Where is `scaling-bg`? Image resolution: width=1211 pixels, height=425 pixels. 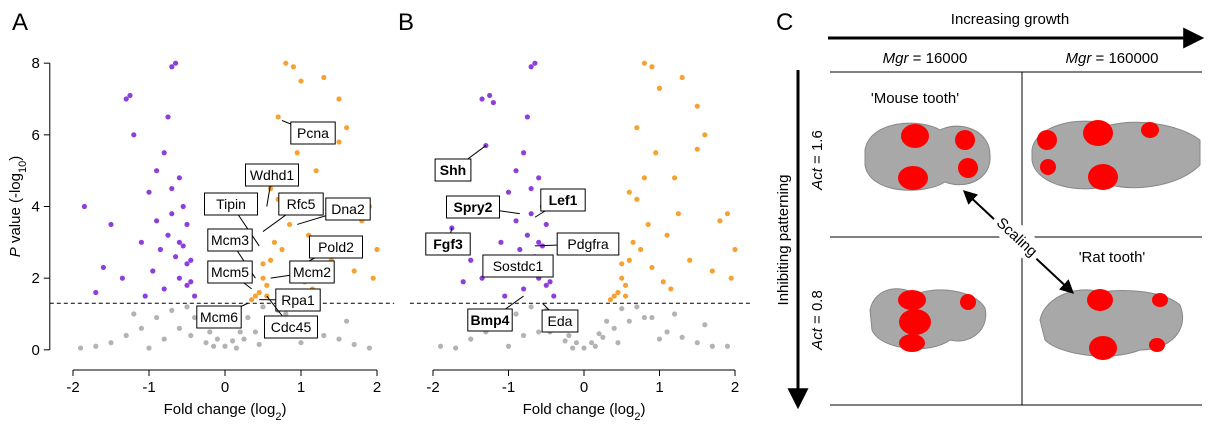
scaling-bg is located at coordinates (1017, 237).